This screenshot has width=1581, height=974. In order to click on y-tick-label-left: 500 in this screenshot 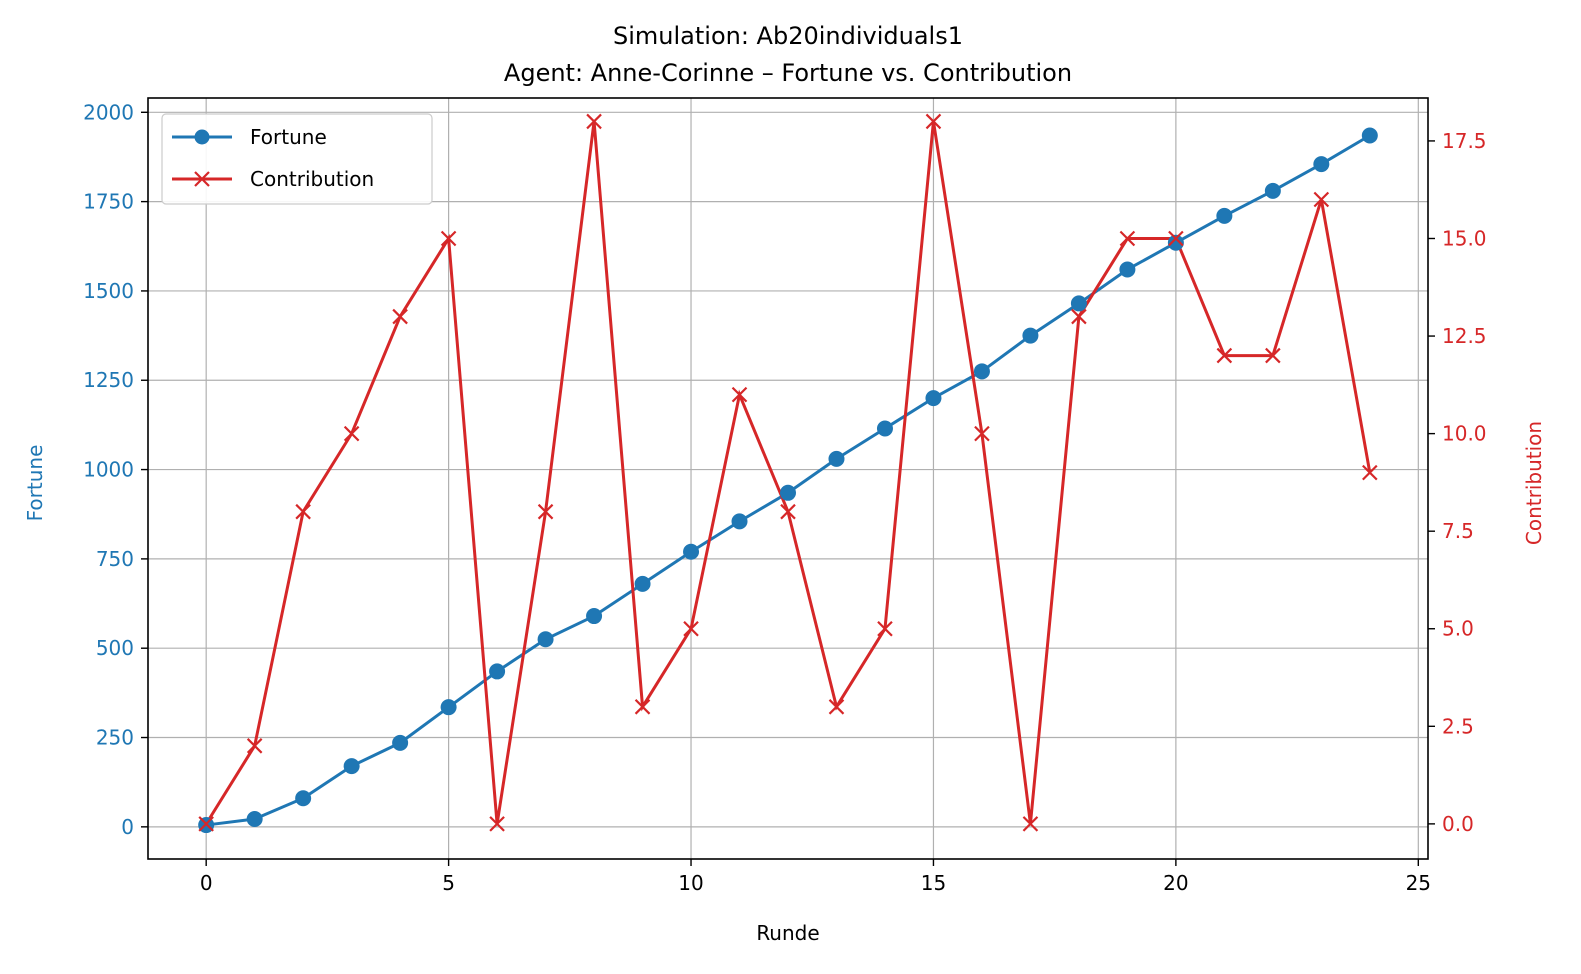, I will do `click(115, 648)`.